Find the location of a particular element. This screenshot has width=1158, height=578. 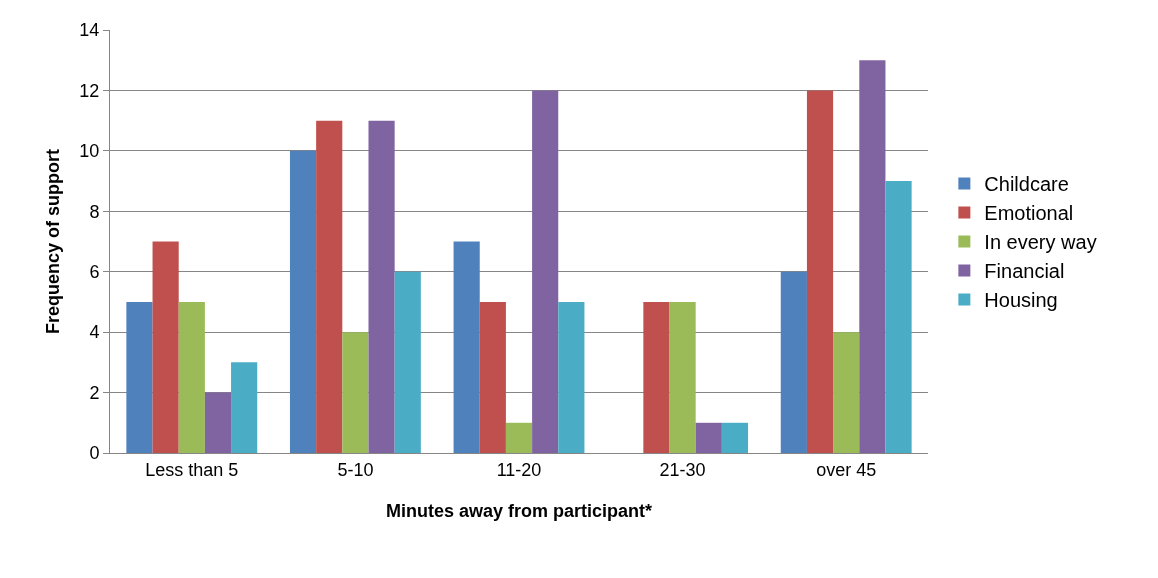

y-tick-label: 14 is located at coordinates (89, 30).